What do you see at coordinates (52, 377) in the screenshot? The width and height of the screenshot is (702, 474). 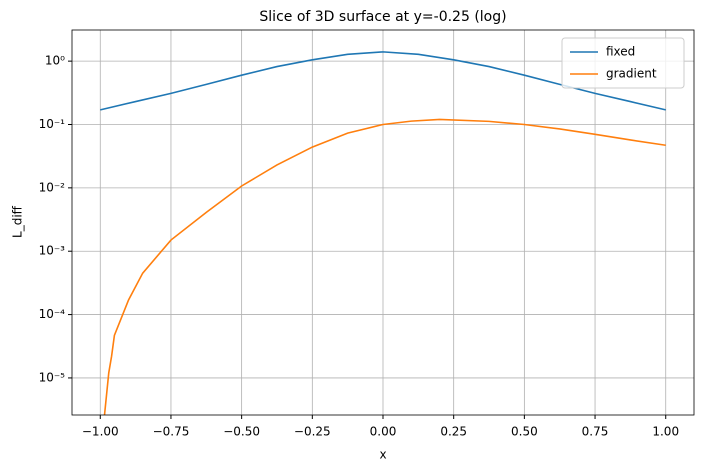 I see `y-tick-label: 10⁻⁵` at bounding box center [52, 377].